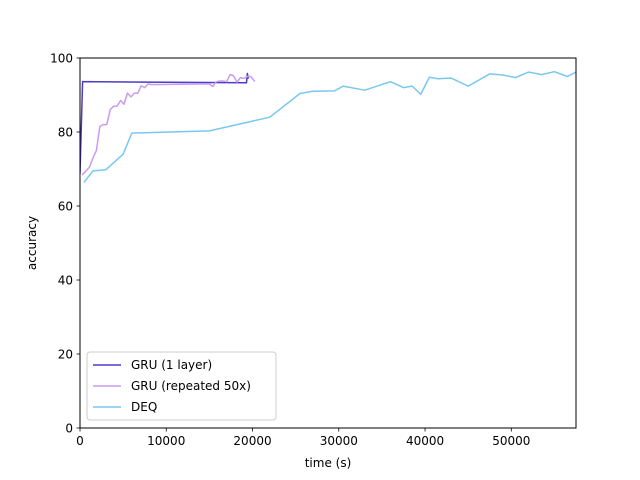 The width and height of the screenshot is (640, 480). What do you see at coordinates (69, 429) in the screenshot?
I see `y-tick-label: 0` at bounding box center [69, 429].